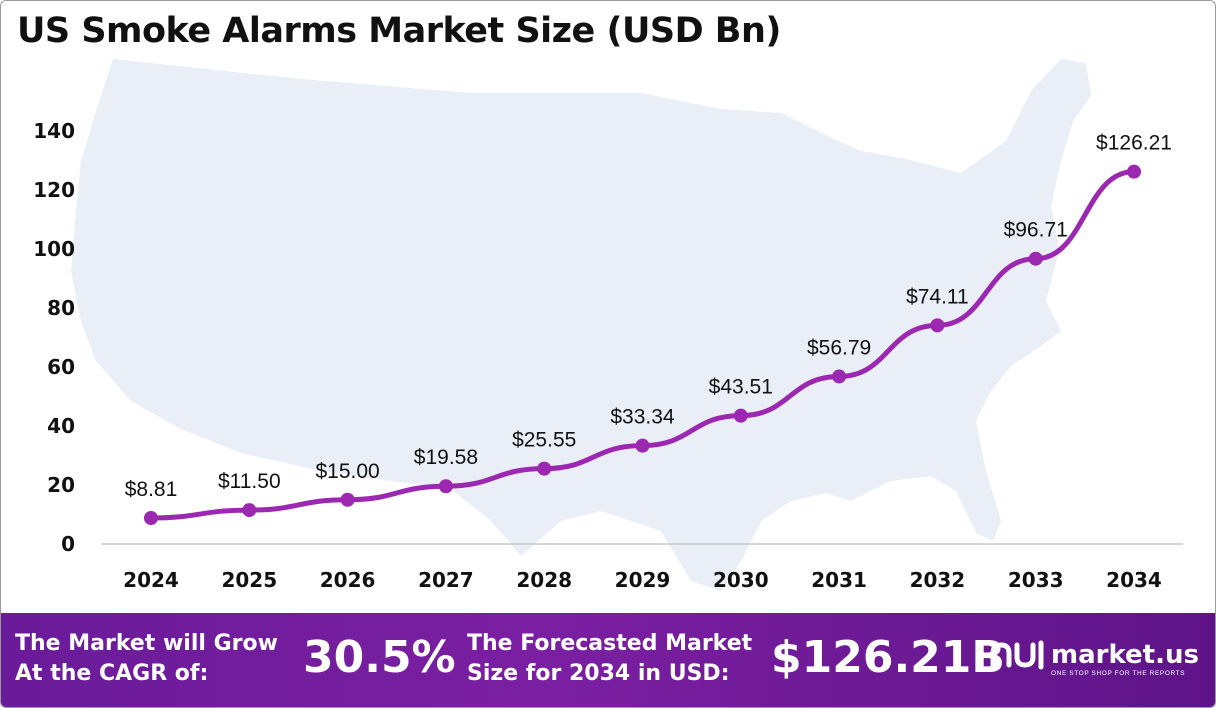 The image size is (1216, 708). I want to click on data-label: $25.55, so click(544, 440).